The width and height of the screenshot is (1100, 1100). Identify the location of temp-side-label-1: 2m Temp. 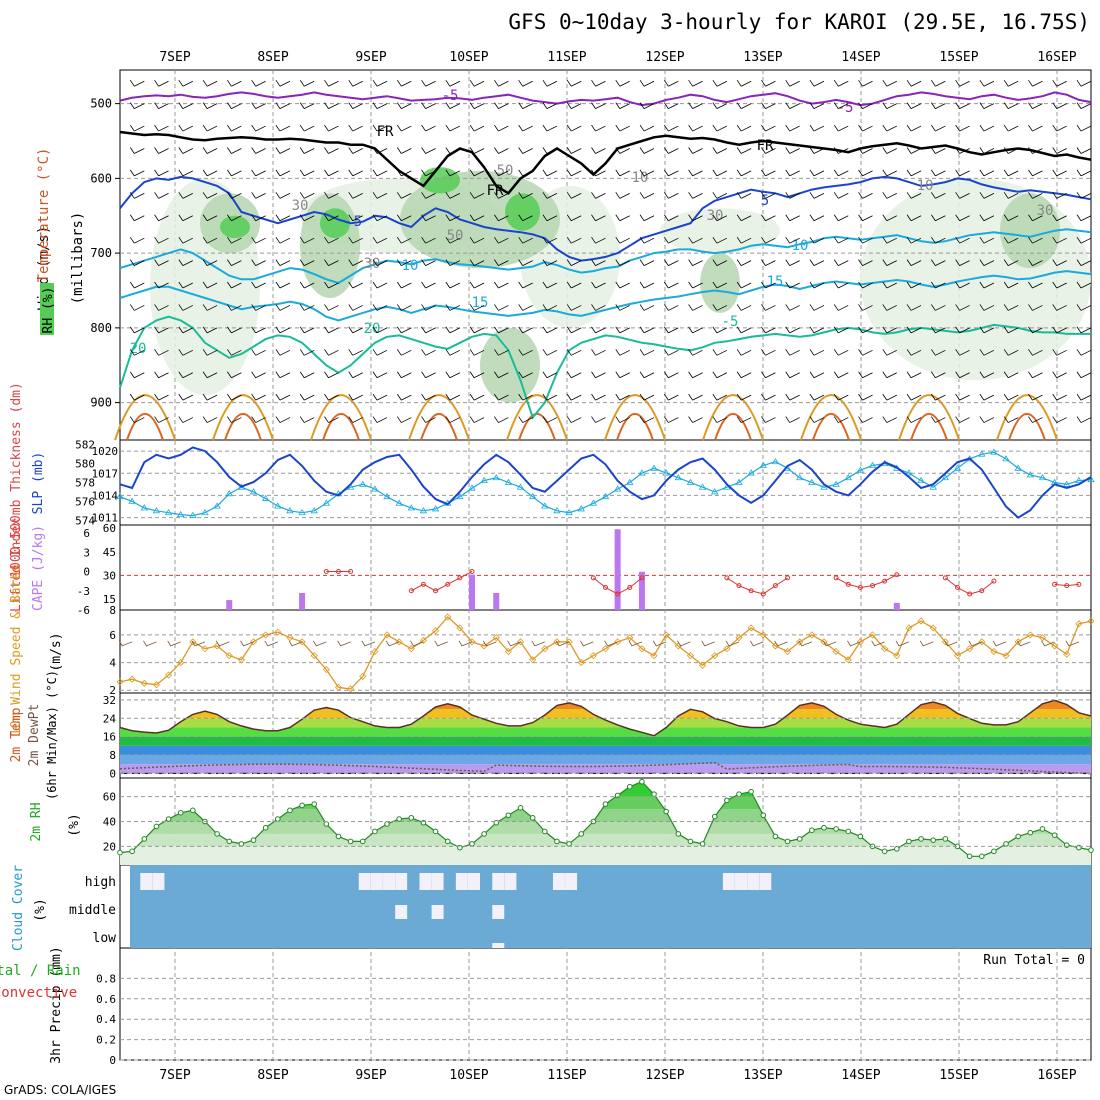
(16, 734).